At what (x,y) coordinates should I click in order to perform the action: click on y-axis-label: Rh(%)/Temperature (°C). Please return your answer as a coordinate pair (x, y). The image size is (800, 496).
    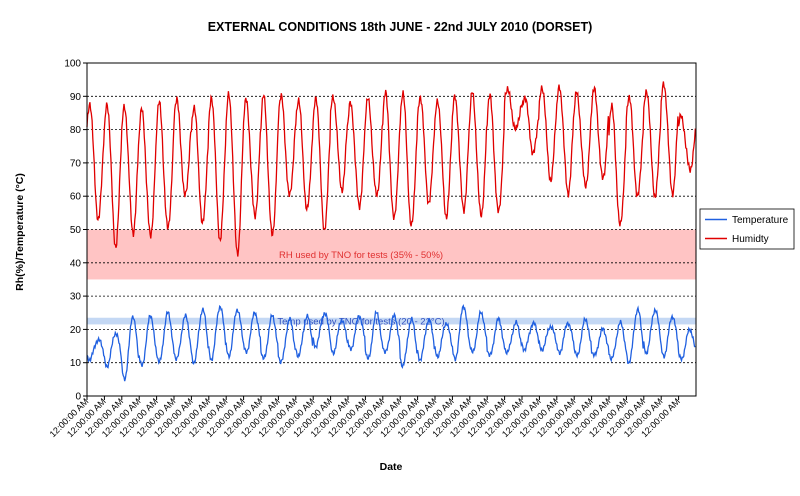
    Looking at the image, I should click on (20, 232).